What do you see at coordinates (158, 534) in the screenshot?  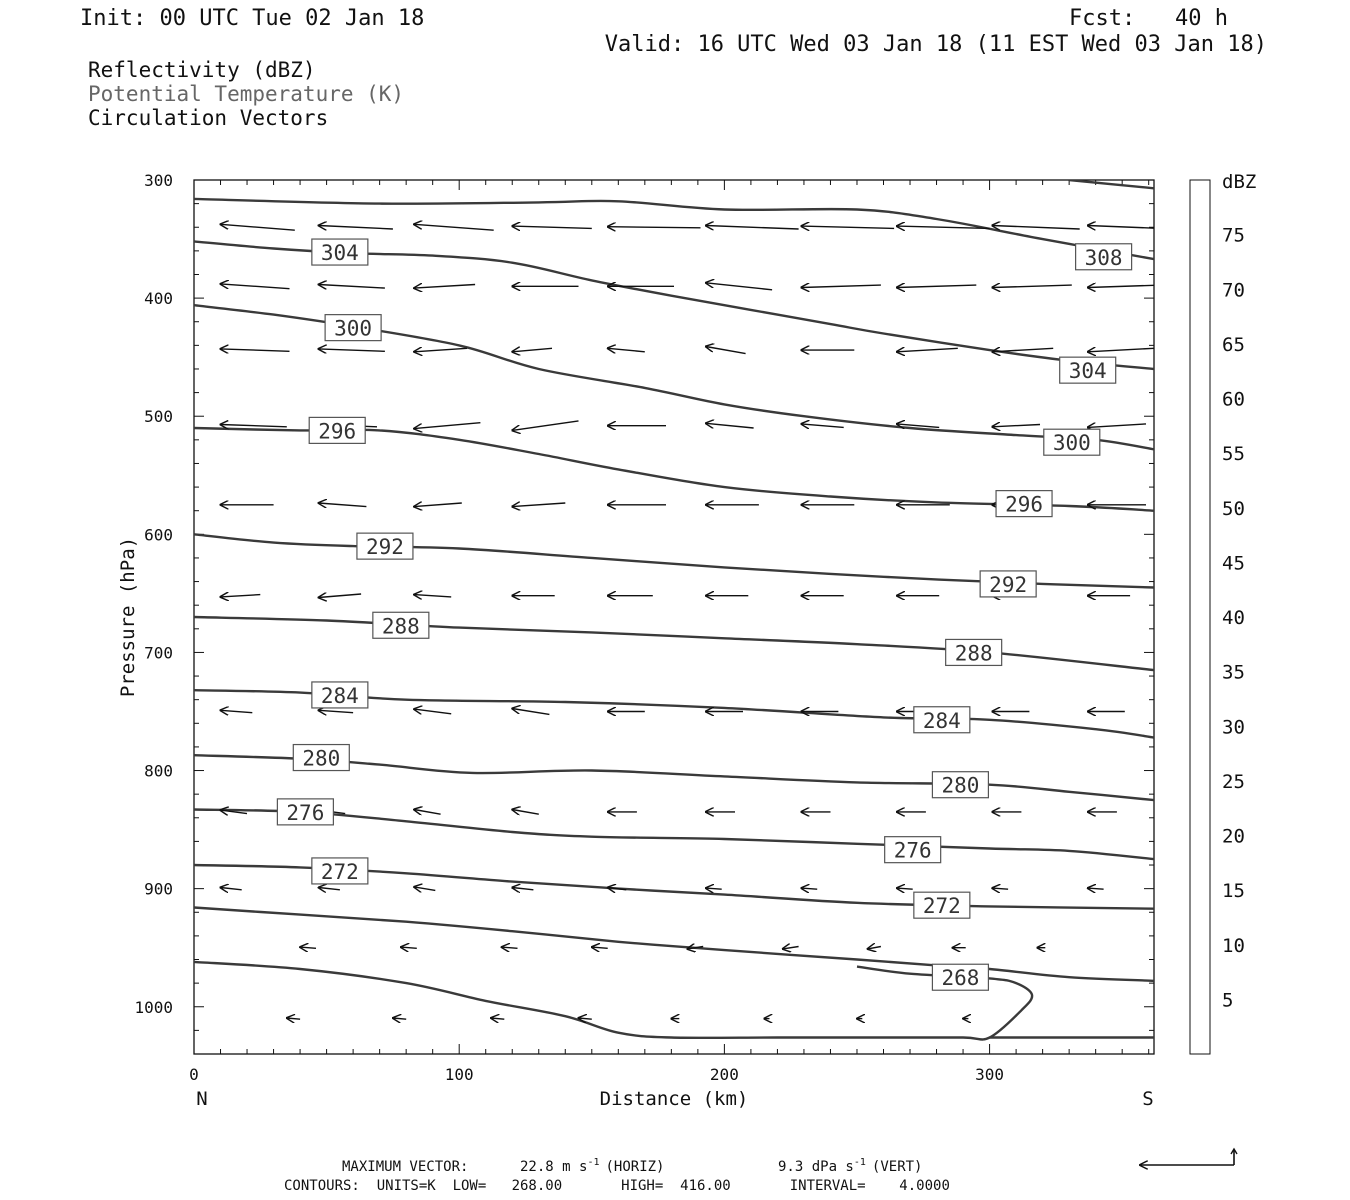 I see `y-tick-label: 600` at bounding box center [158, 534].